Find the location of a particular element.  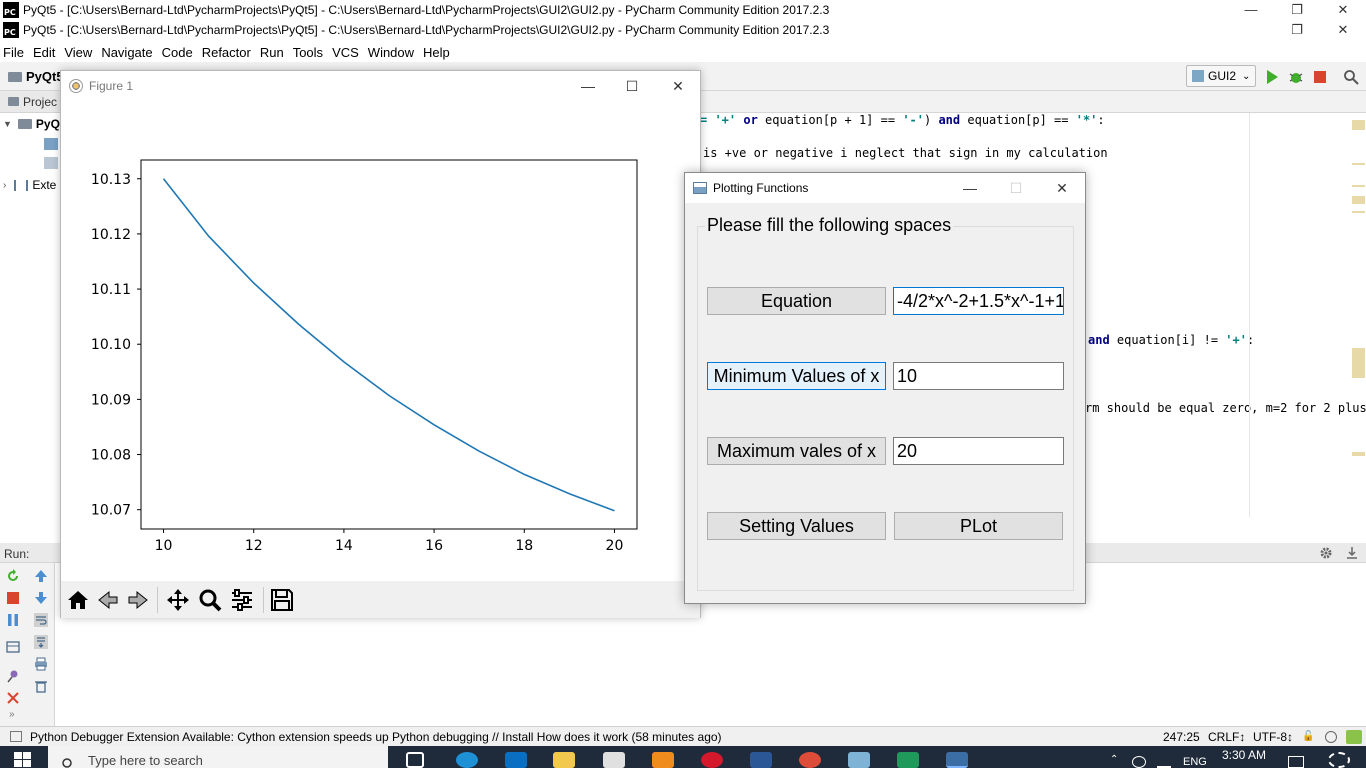

opera-icon is located at coordinates (712, 760).